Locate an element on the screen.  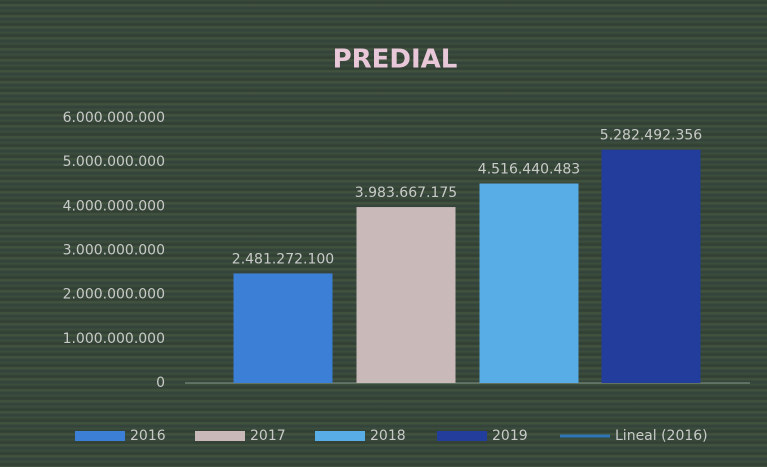
y-tick-label: 3.000.000.000 is located at coordinates (114, 251).